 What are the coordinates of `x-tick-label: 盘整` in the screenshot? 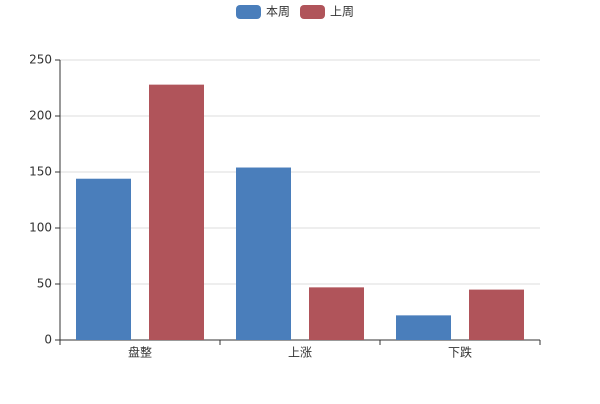 It's located at (140, 352).